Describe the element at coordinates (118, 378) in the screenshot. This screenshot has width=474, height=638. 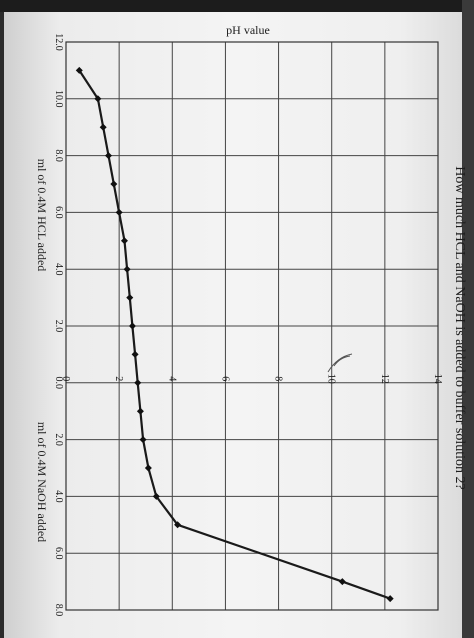
I see `ph-tick-label: 2` at that location.